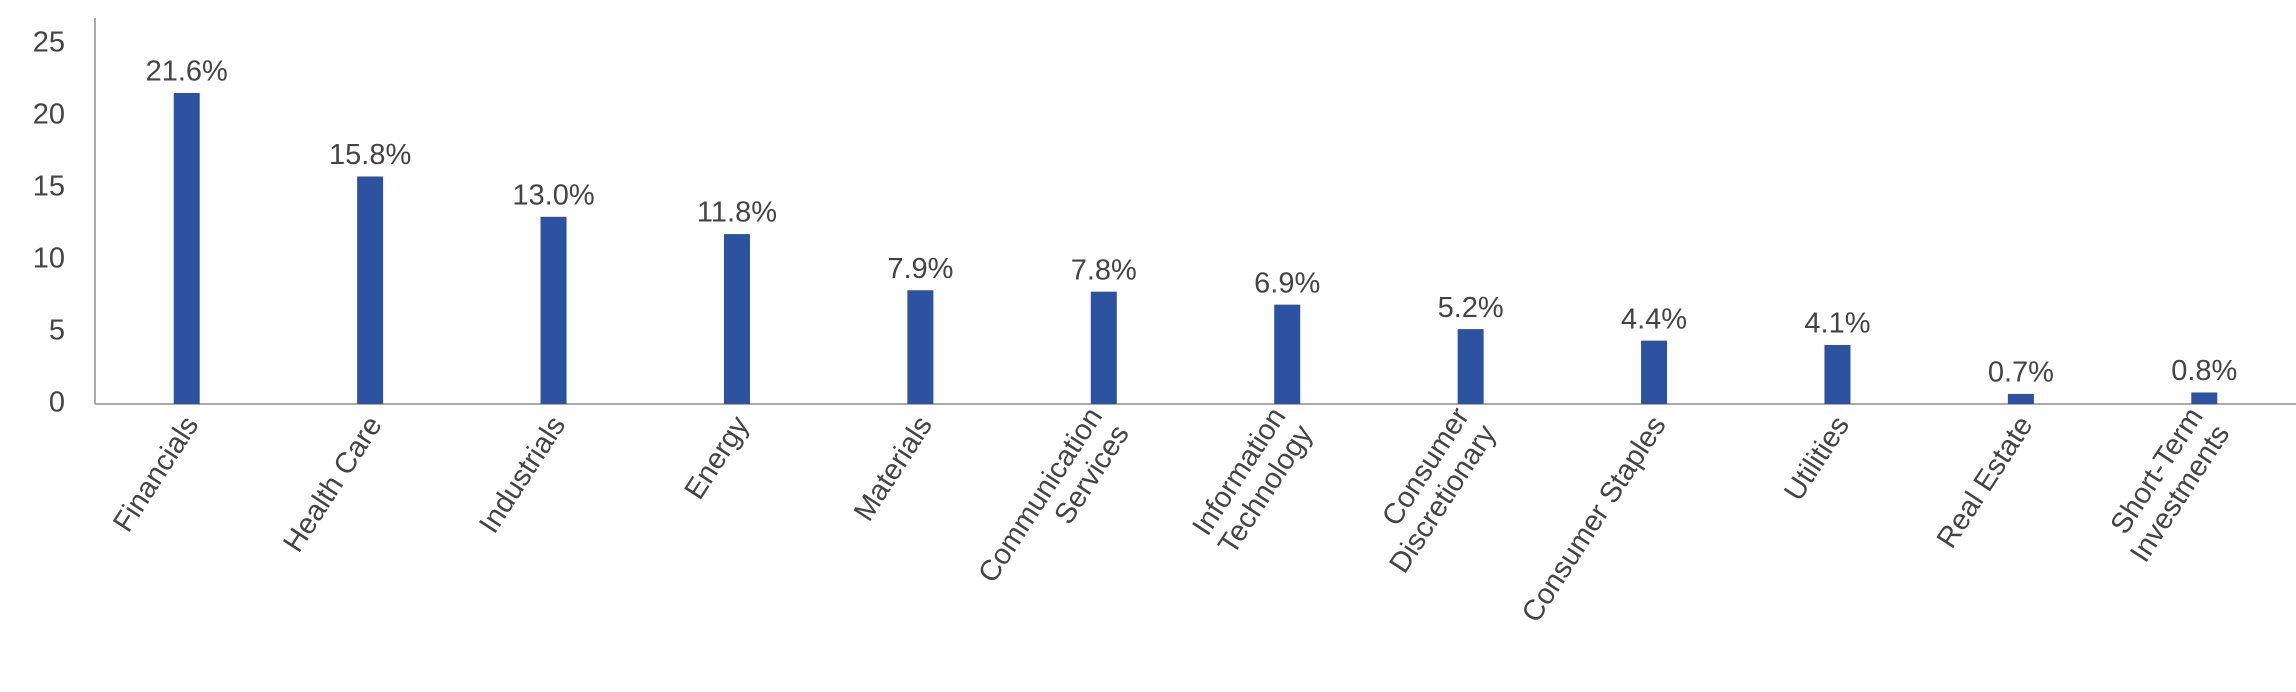 Image resolution: width=2296 pixels, height=692 pixels. I want to click on value-label: 6.9%, so click(1287, 283).